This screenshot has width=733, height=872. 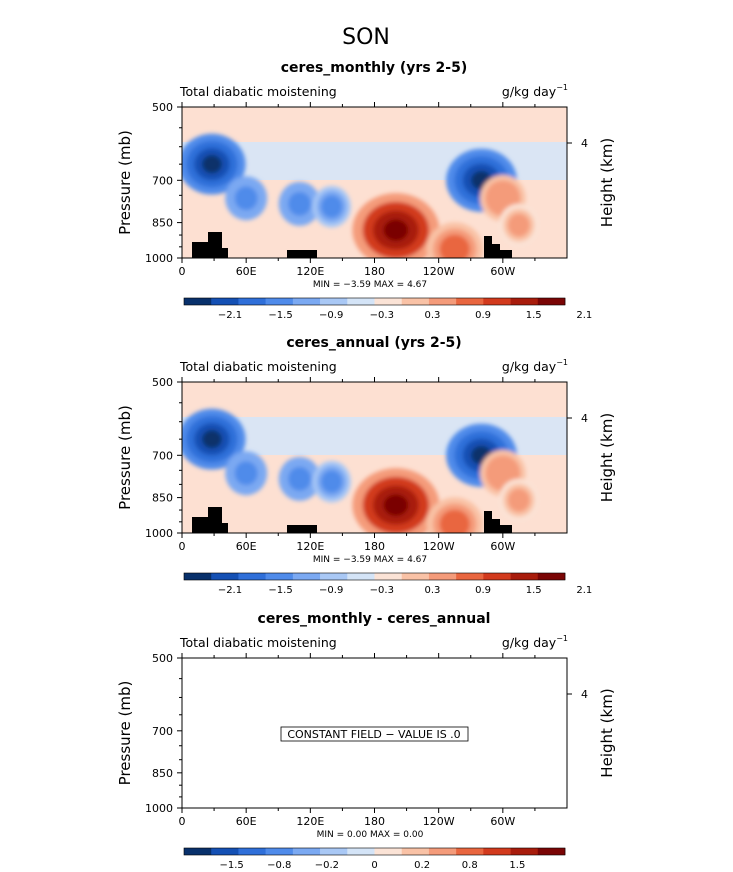 I want to click on constant-field-label: CONSTANT FIELD − VALUE IS .0, so click(x=373, y=734).